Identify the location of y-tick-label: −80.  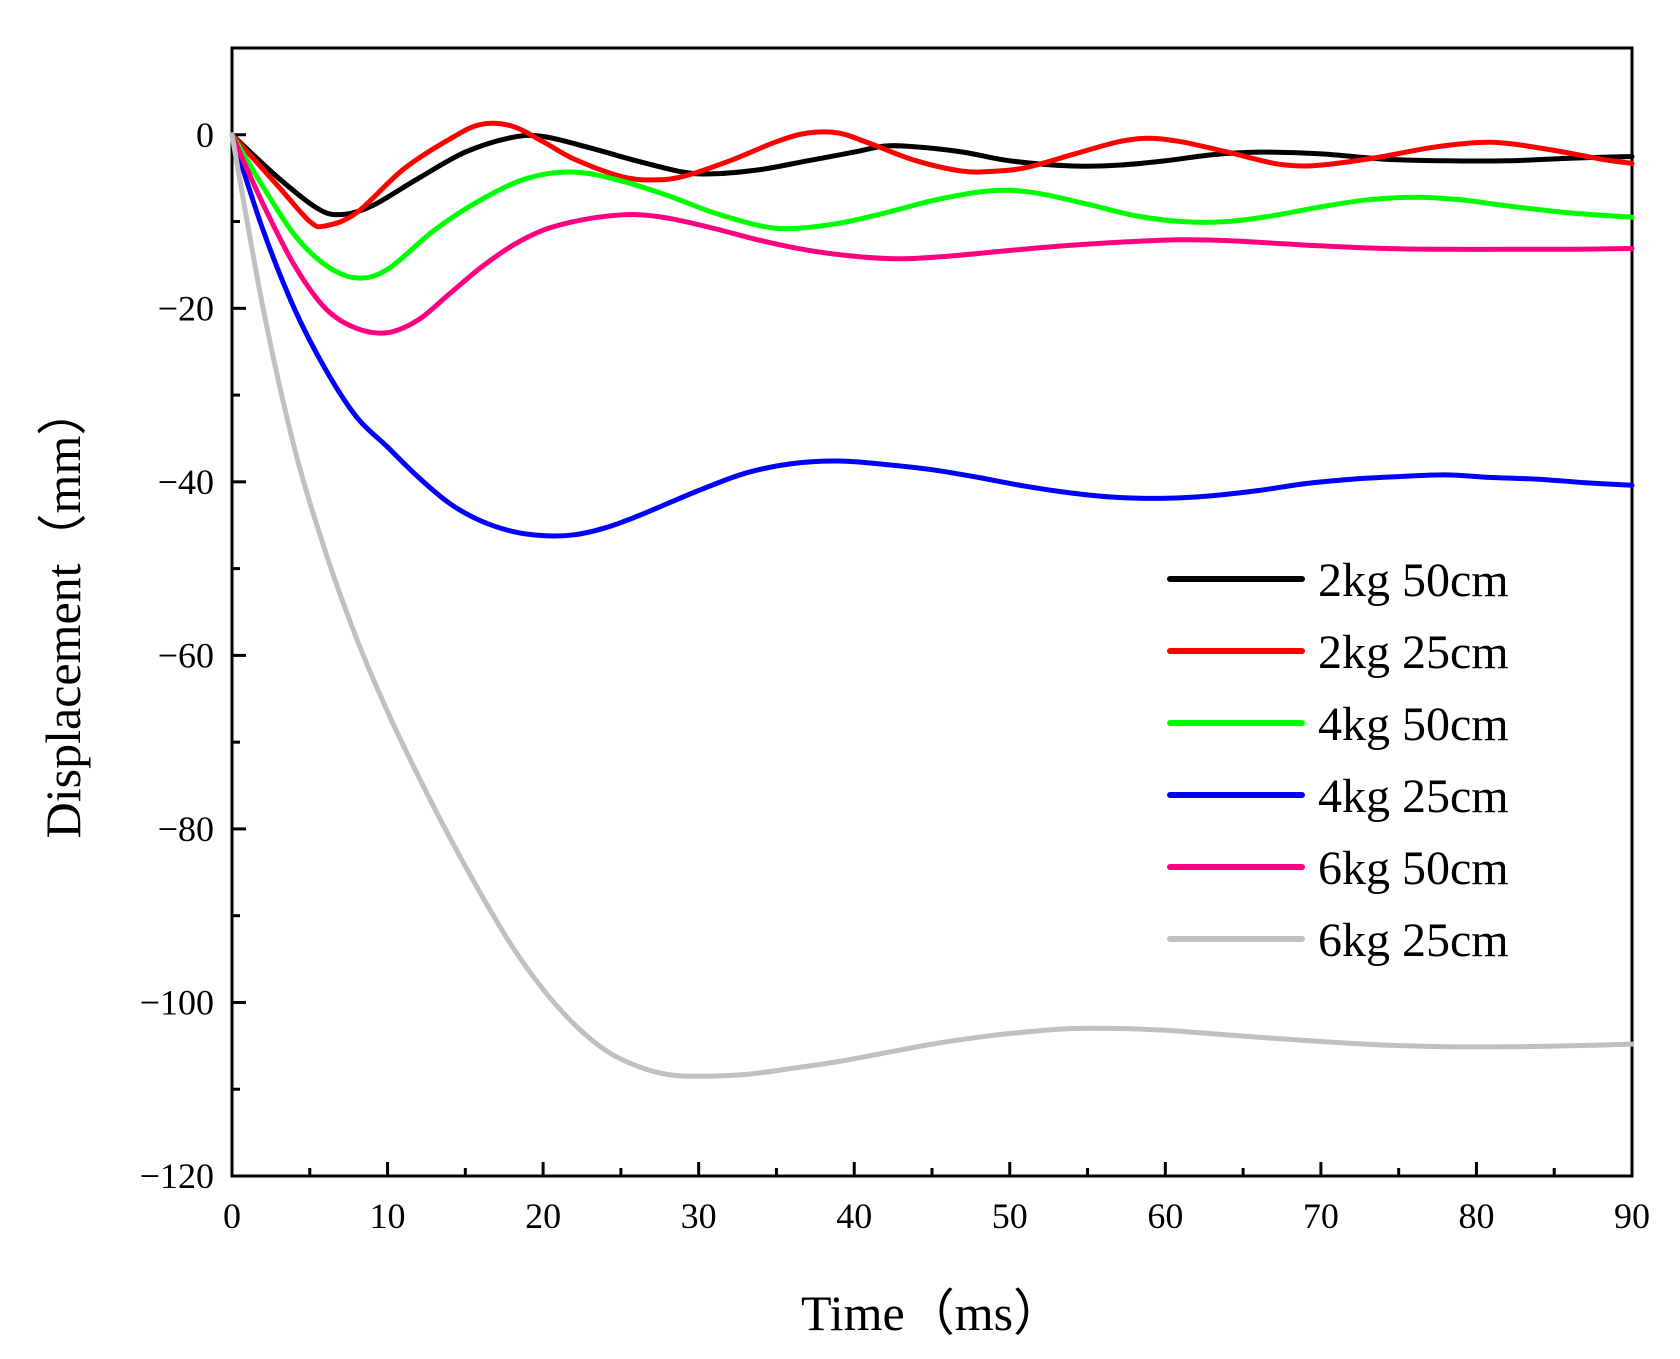
(186, 829).